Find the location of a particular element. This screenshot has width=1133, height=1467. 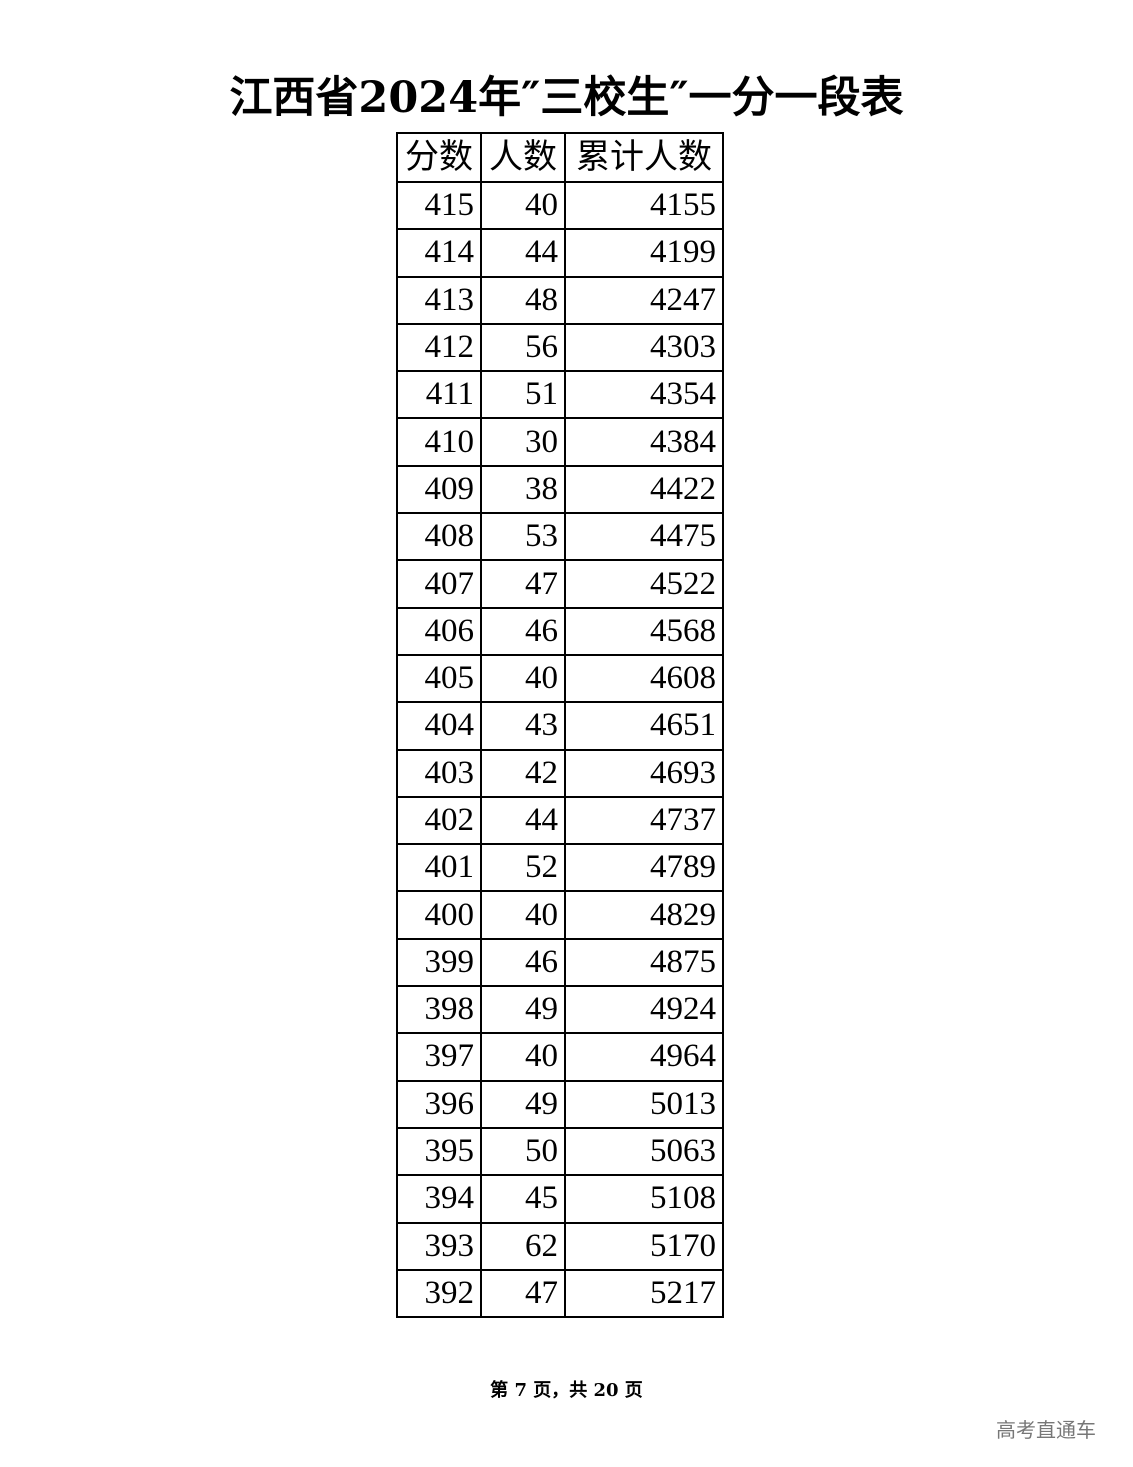

table-row: 407 47 4522 is located at coordinates (560, 584).